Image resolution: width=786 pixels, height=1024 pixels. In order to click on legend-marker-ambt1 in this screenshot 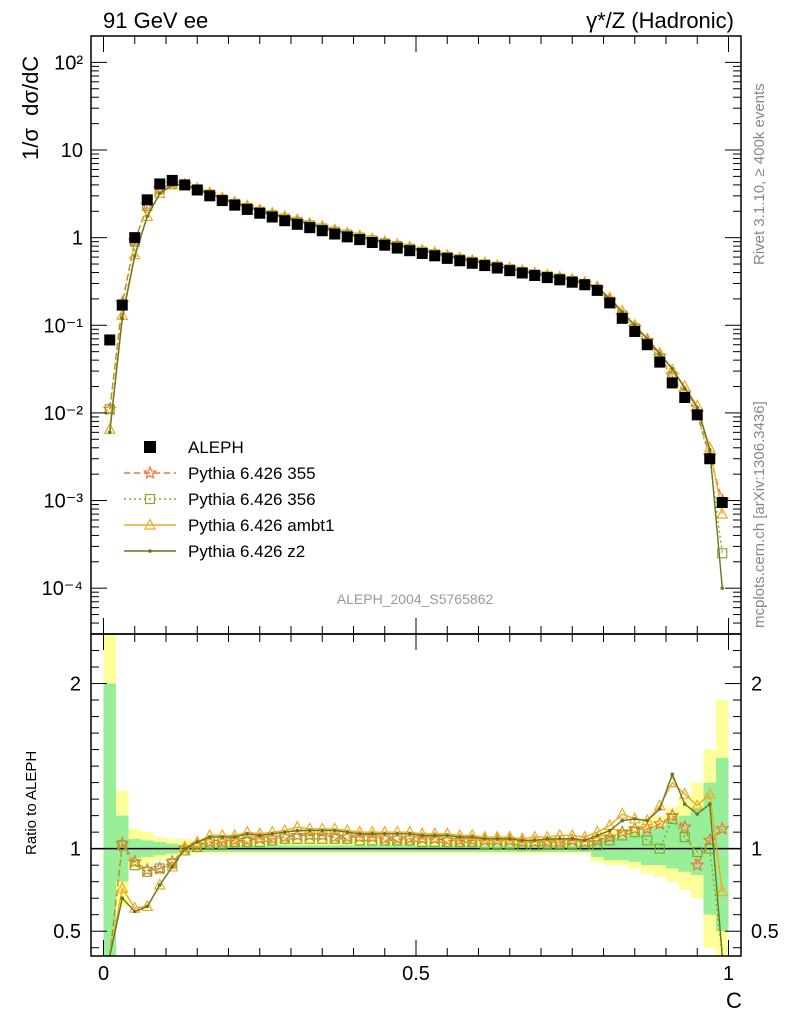, I will do `click(150, 524)`.